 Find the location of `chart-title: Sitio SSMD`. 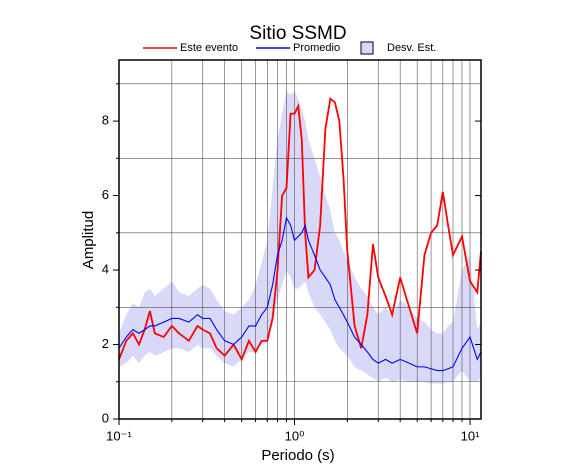

chart-title: Sitio SSMD is located at coordinates (297, 33).